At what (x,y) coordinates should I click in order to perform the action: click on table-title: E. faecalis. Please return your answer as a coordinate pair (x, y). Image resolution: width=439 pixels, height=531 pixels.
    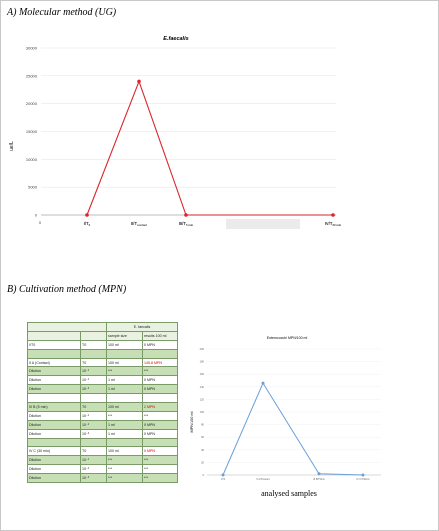
    Looking at the image, I should click on (142, 327).